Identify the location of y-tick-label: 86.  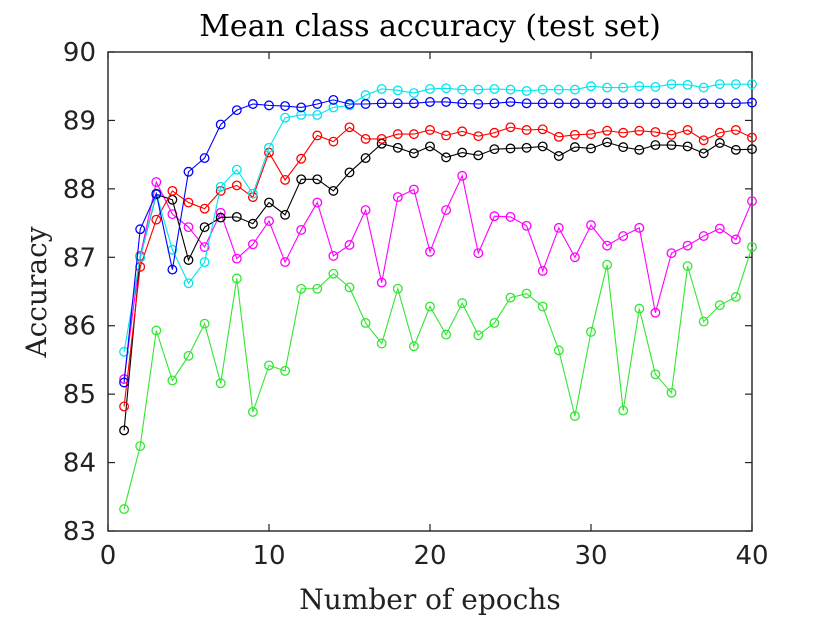
(79, 327).